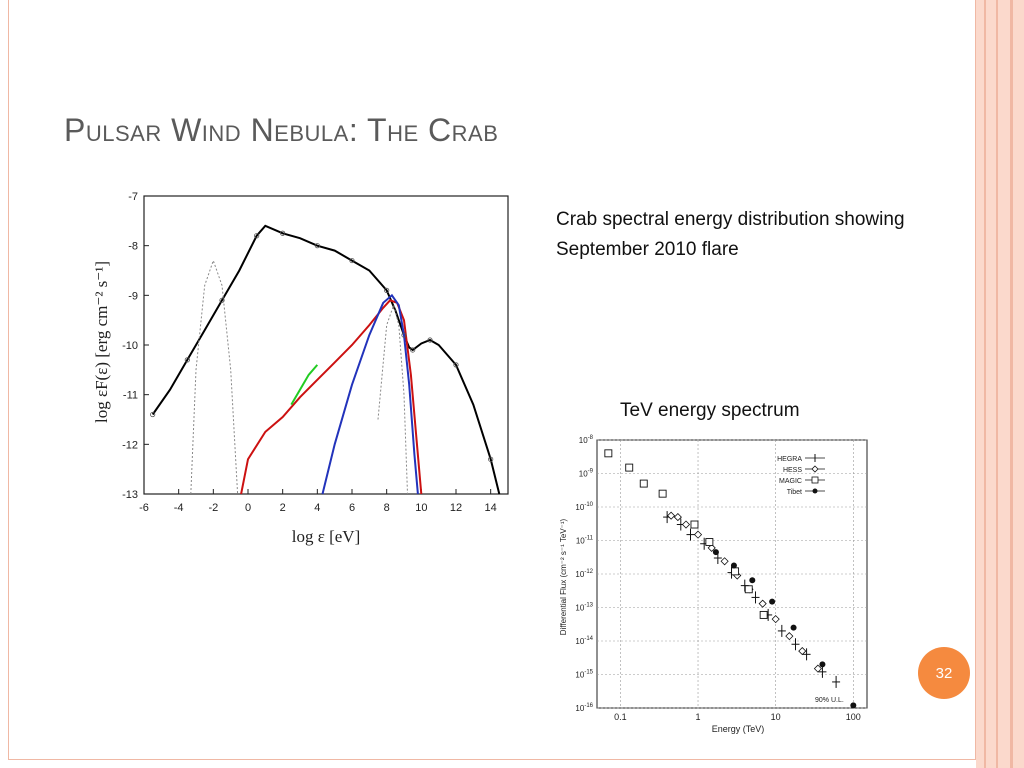  I want to click on tev-y-tick-exponent: -16, so click(588, 706).